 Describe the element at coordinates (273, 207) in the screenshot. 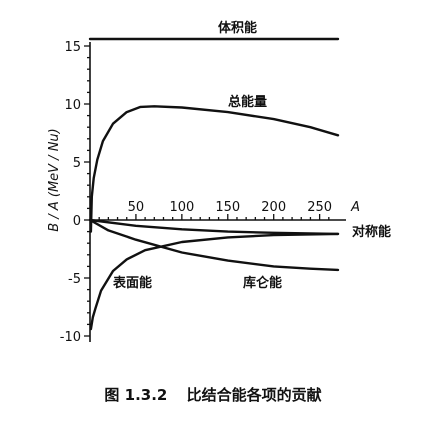

I see `x-tick-label: 200` at that location.